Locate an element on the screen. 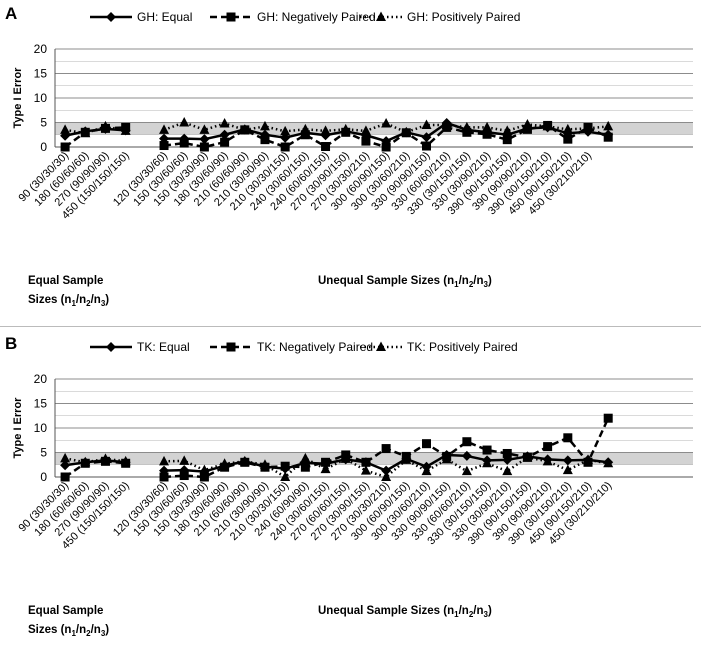  panel-letter: A is located at coordinates (11, 13).